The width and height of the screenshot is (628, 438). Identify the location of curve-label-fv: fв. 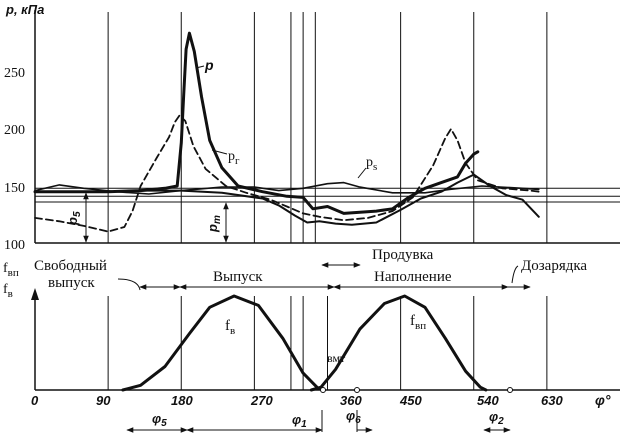
(230, 327).